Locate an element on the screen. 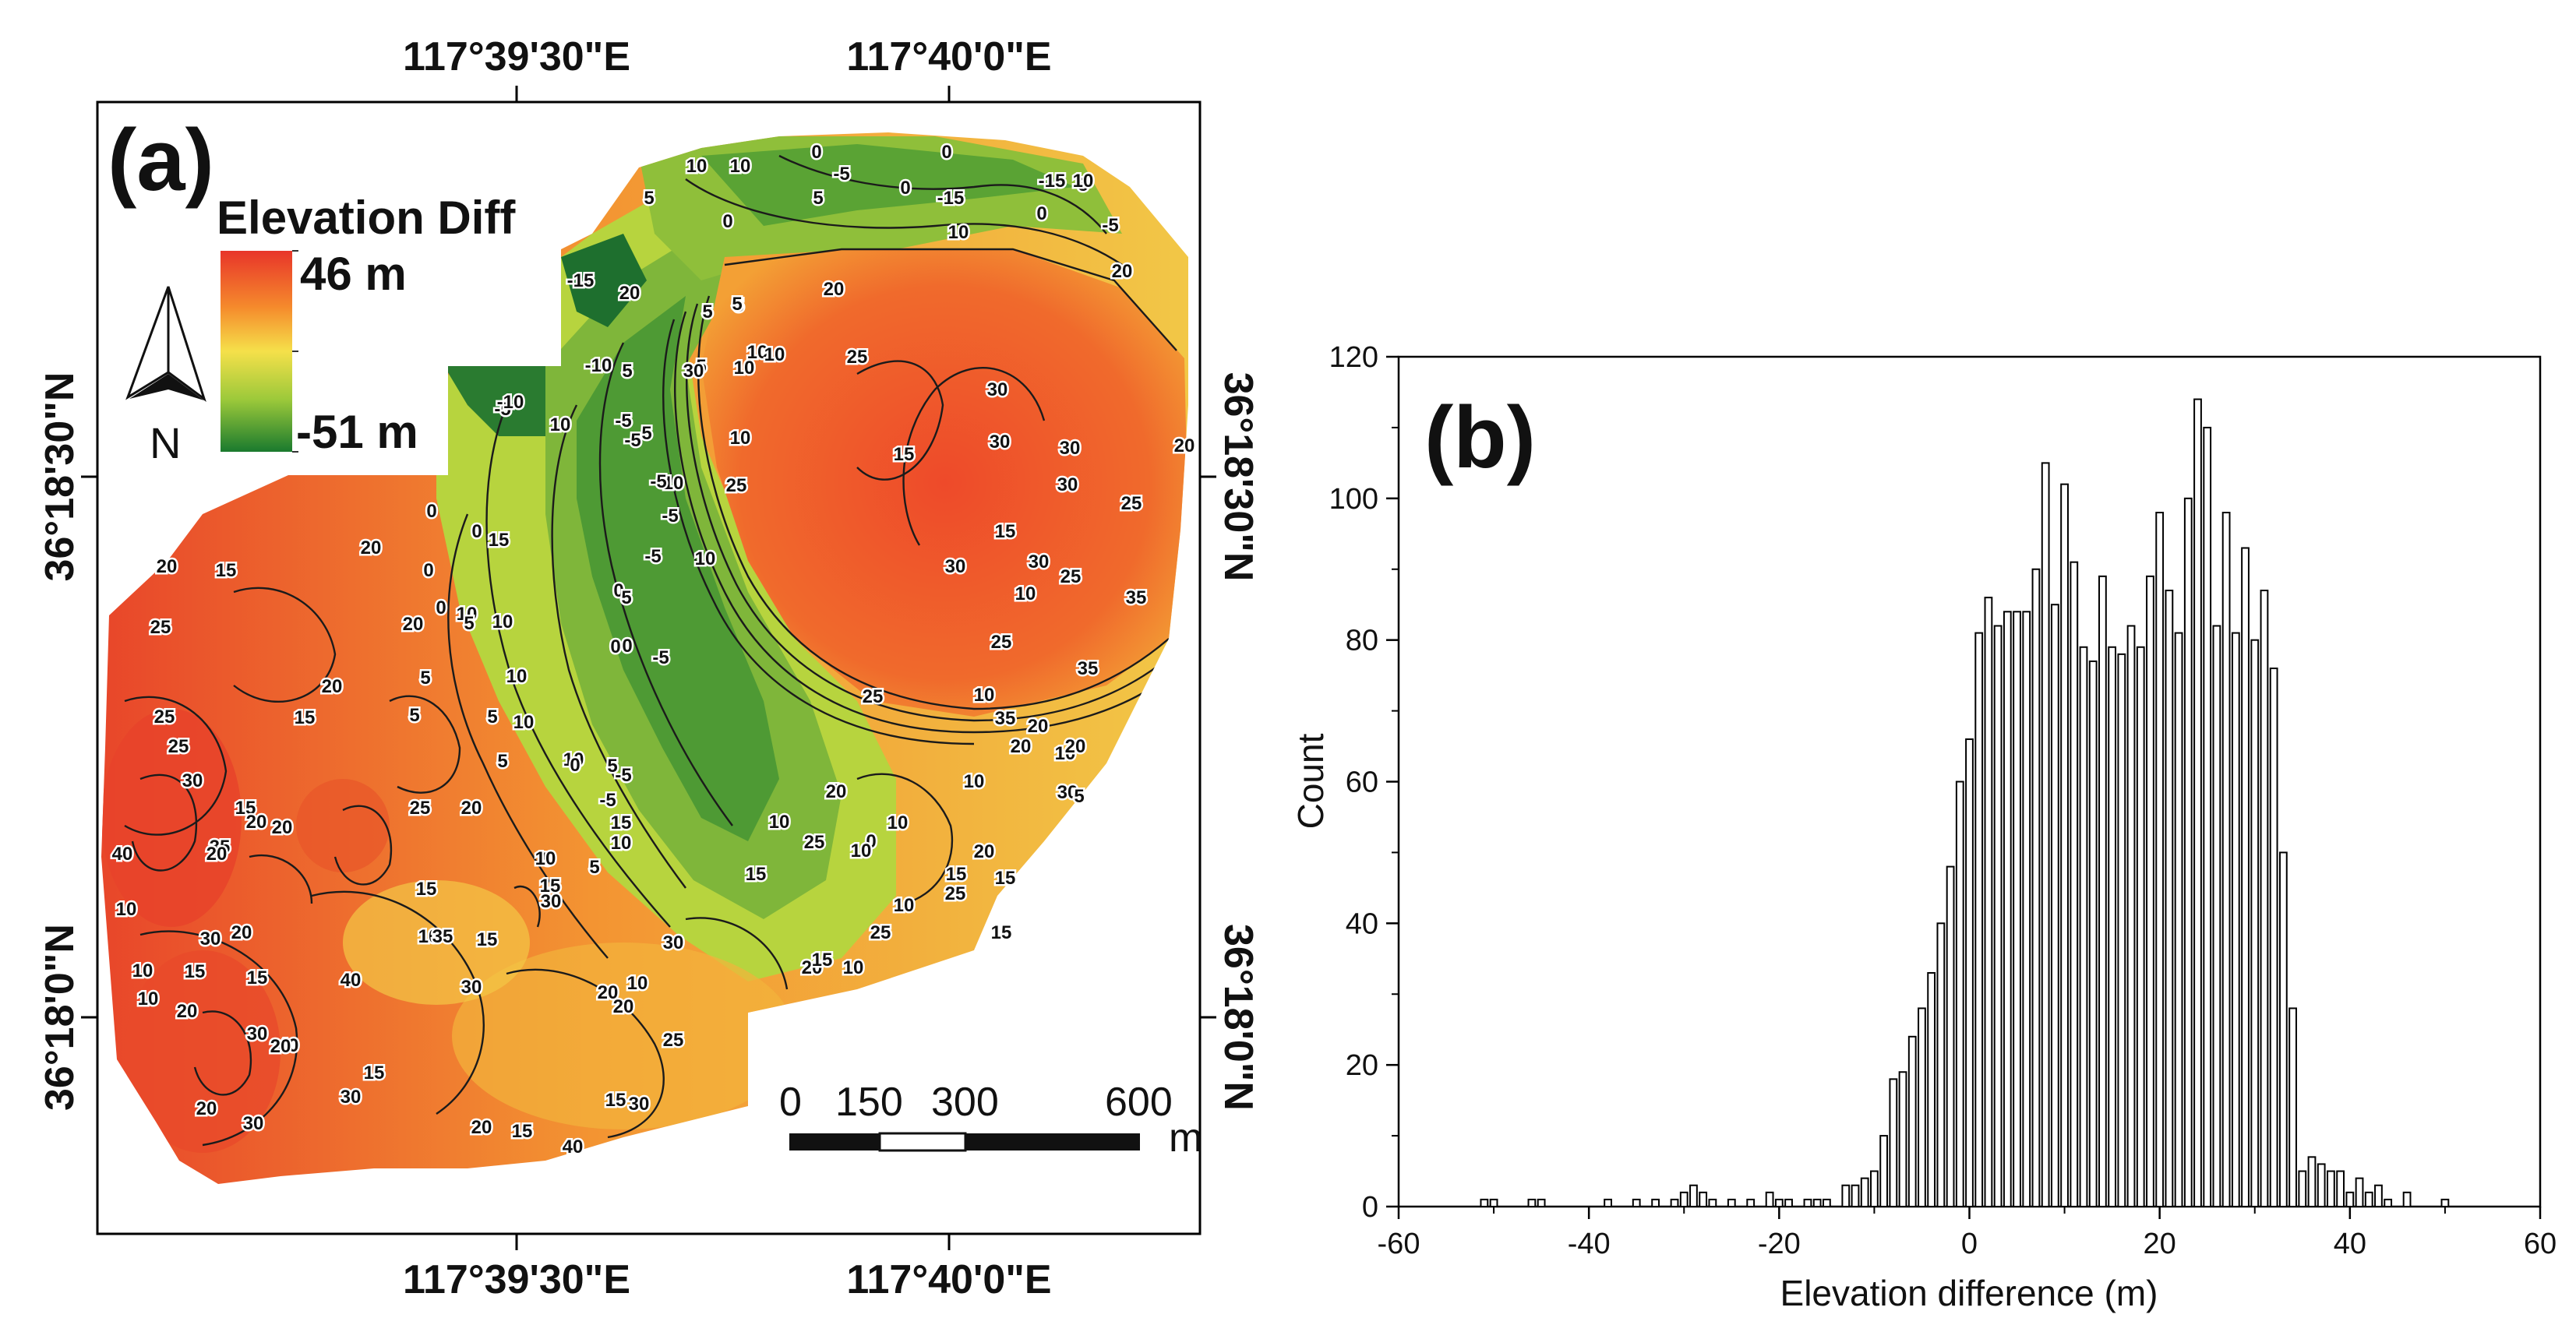  y-tick-label: 60 is located at coordinates (1362, 782).